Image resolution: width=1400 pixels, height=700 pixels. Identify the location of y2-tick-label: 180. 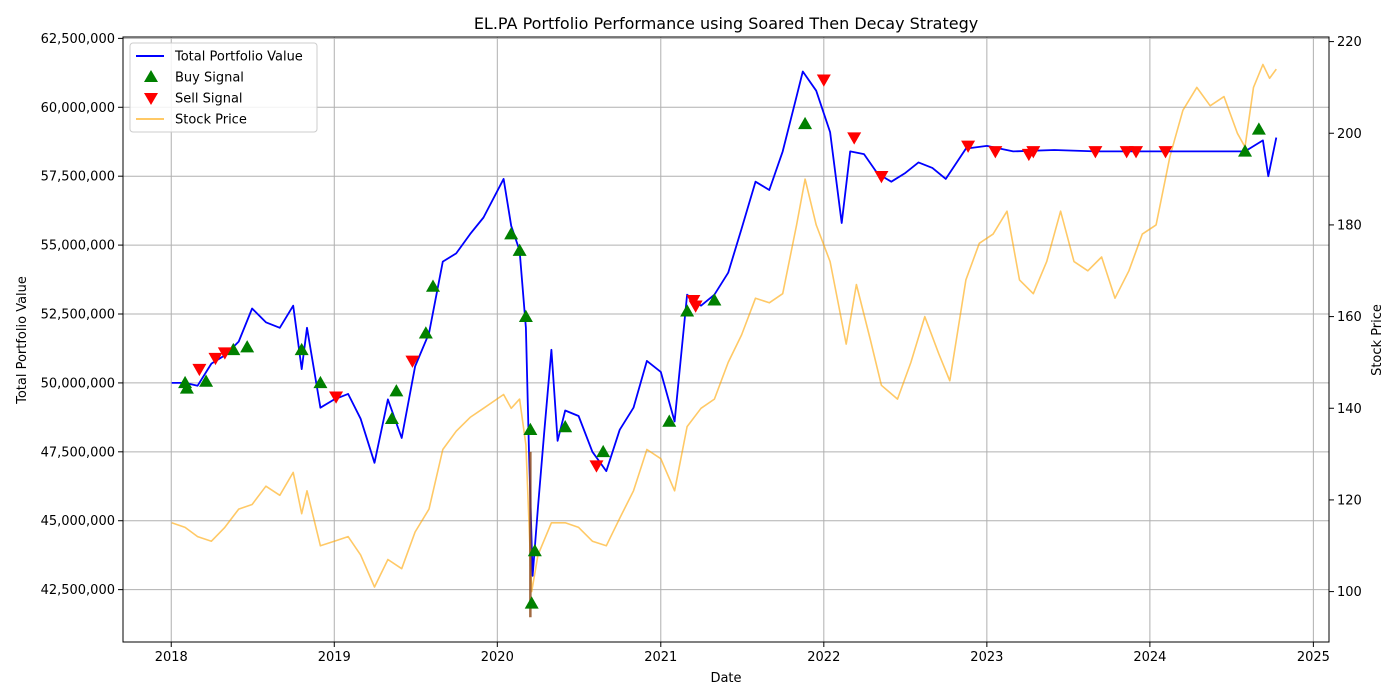
(1349, 225).